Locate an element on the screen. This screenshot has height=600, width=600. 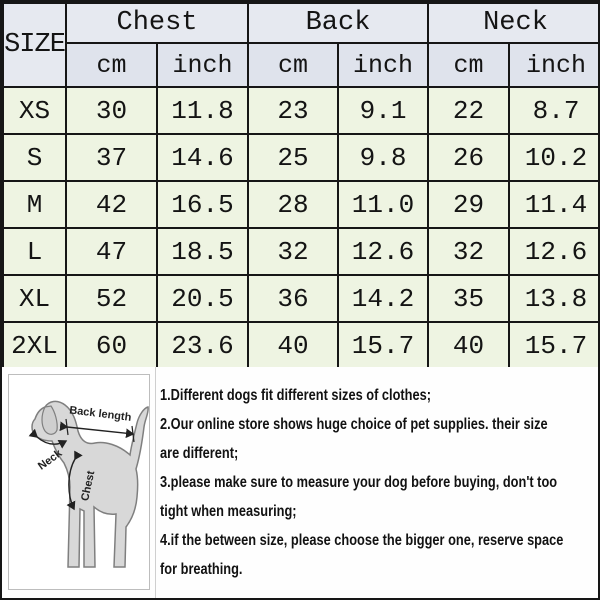
chest-inch-cell: 23.6 is located at coordinates (202, 345).